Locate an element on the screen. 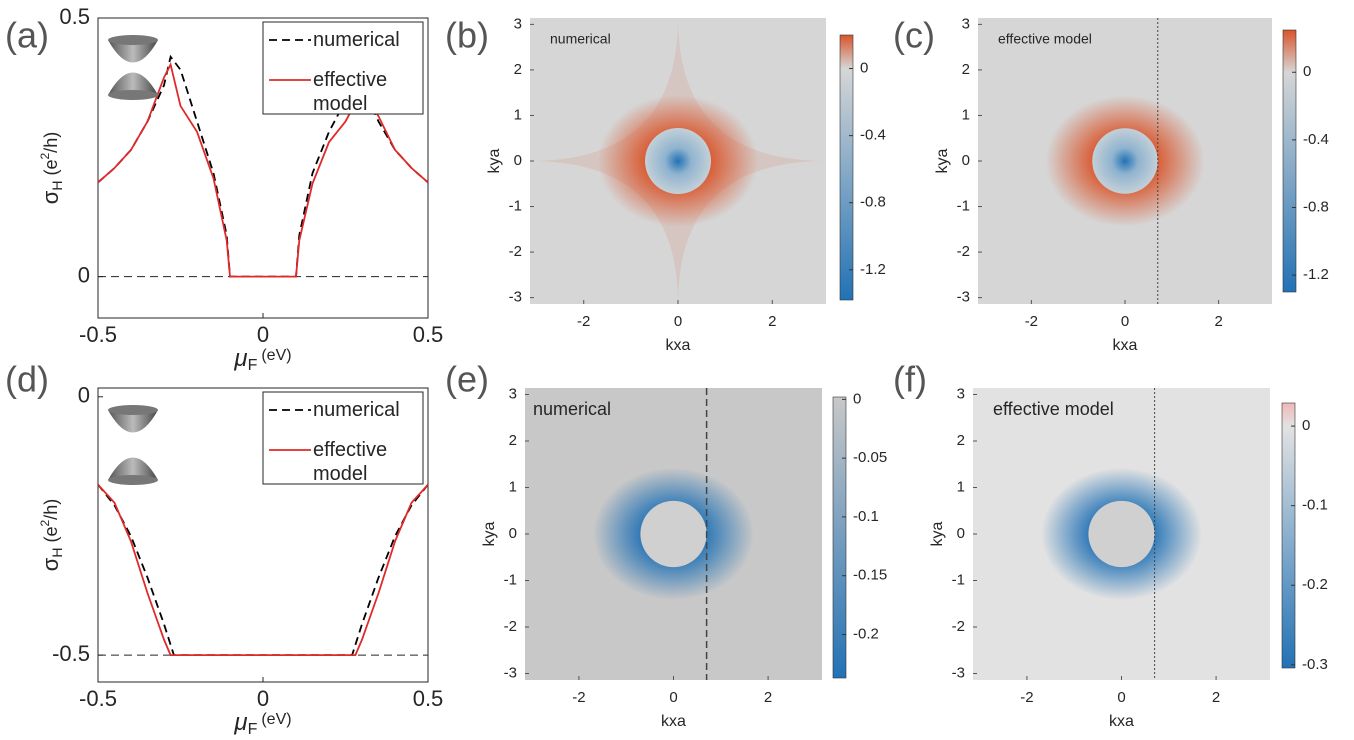 Image resolution: width=1354 pixels, height=740 pixels. colorbar-tick-label: -0.1 is located at coordinates (866, 516).